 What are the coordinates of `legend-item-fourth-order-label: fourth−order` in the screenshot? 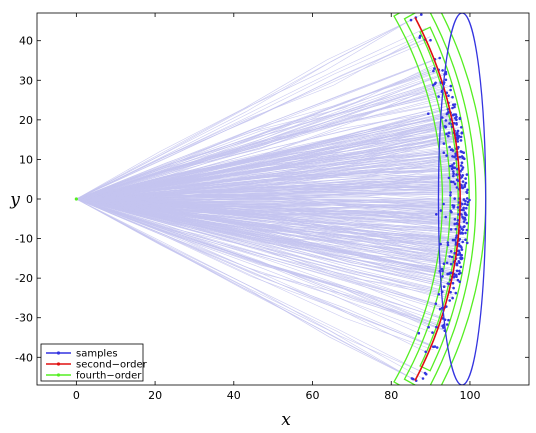 It's located at (109, 376).